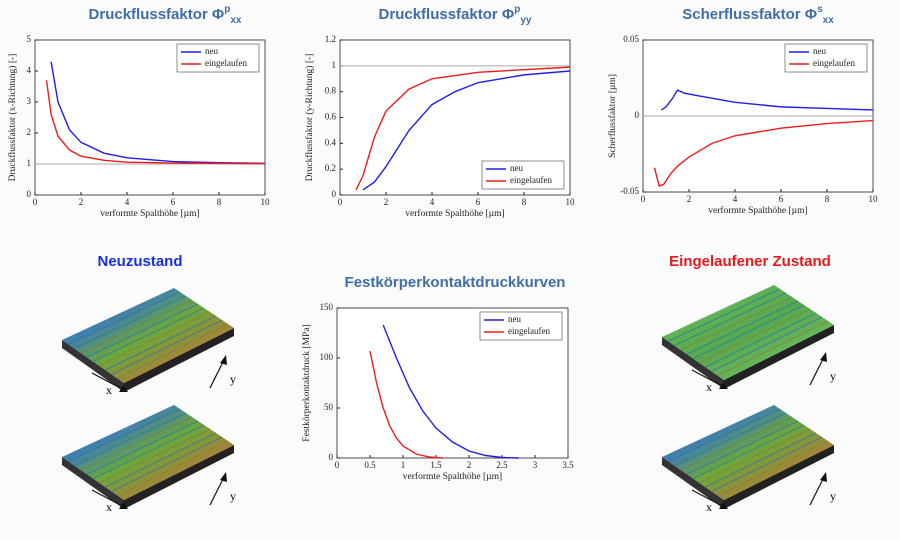 The height and width of the screenshot is (540, 900). What do you see at coordinates (331, 117) in the screenshot?
I see `y-tick-label: 0.6` at bounding box center [331, 117].